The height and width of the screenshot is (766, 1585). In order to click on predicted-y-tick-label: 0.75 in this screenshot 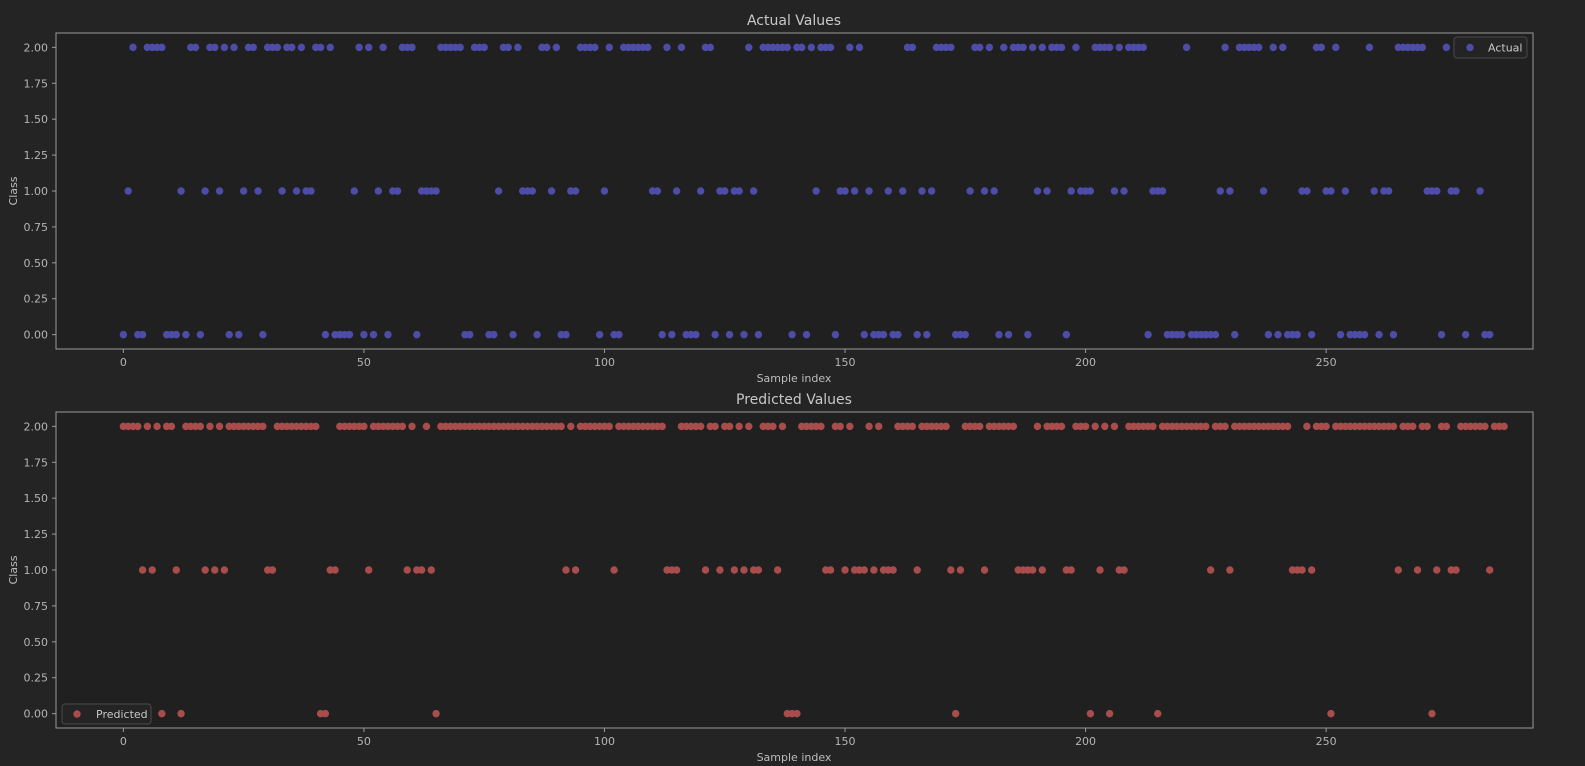, I will do `click(36, 606)`.